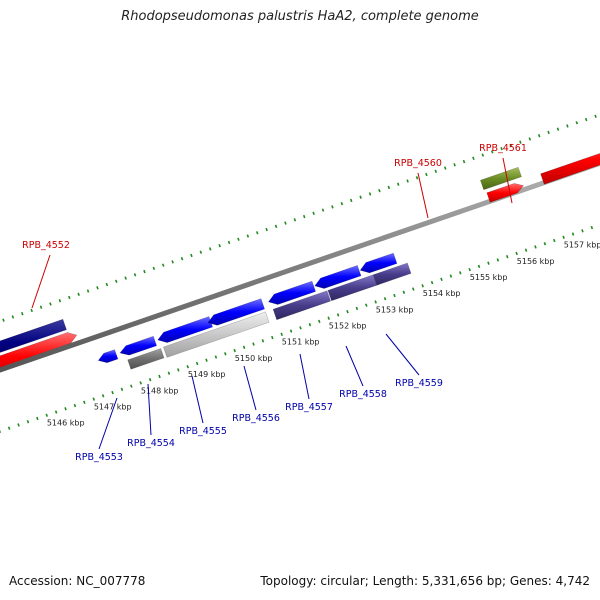 The image size is (600, 600). What do you see at coordinates (146, 359) in the screenshot?
I see `gene-rpb-4554-band` at bounding box center [146, 359].